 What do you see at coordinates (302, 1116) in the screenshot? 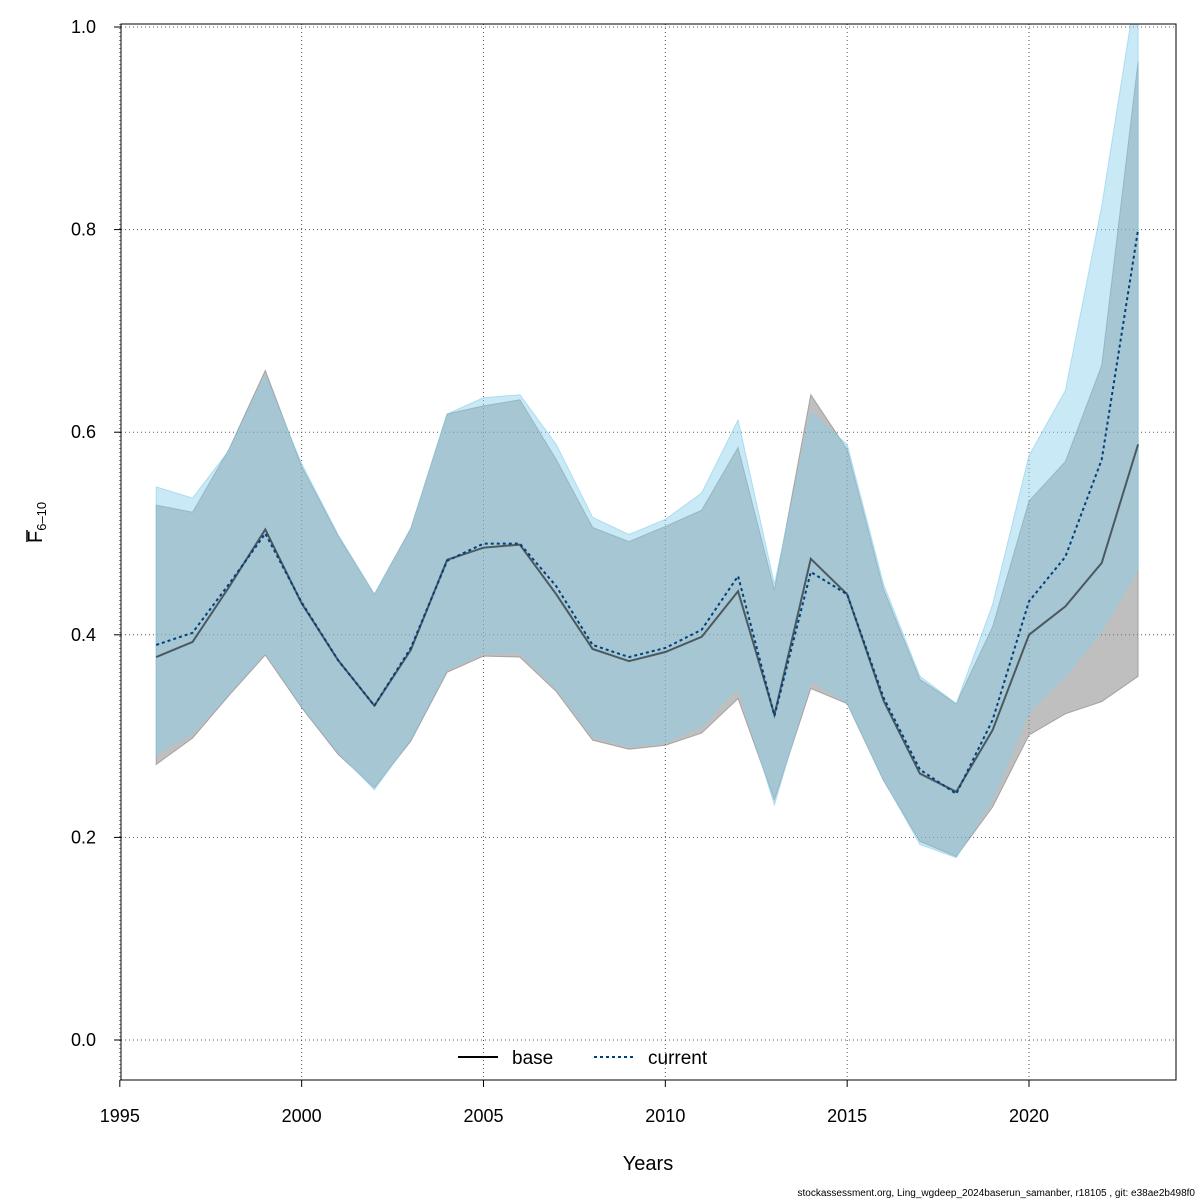
I see `x-tick-label-2000: 2000` at bounding box center [302, 1116].